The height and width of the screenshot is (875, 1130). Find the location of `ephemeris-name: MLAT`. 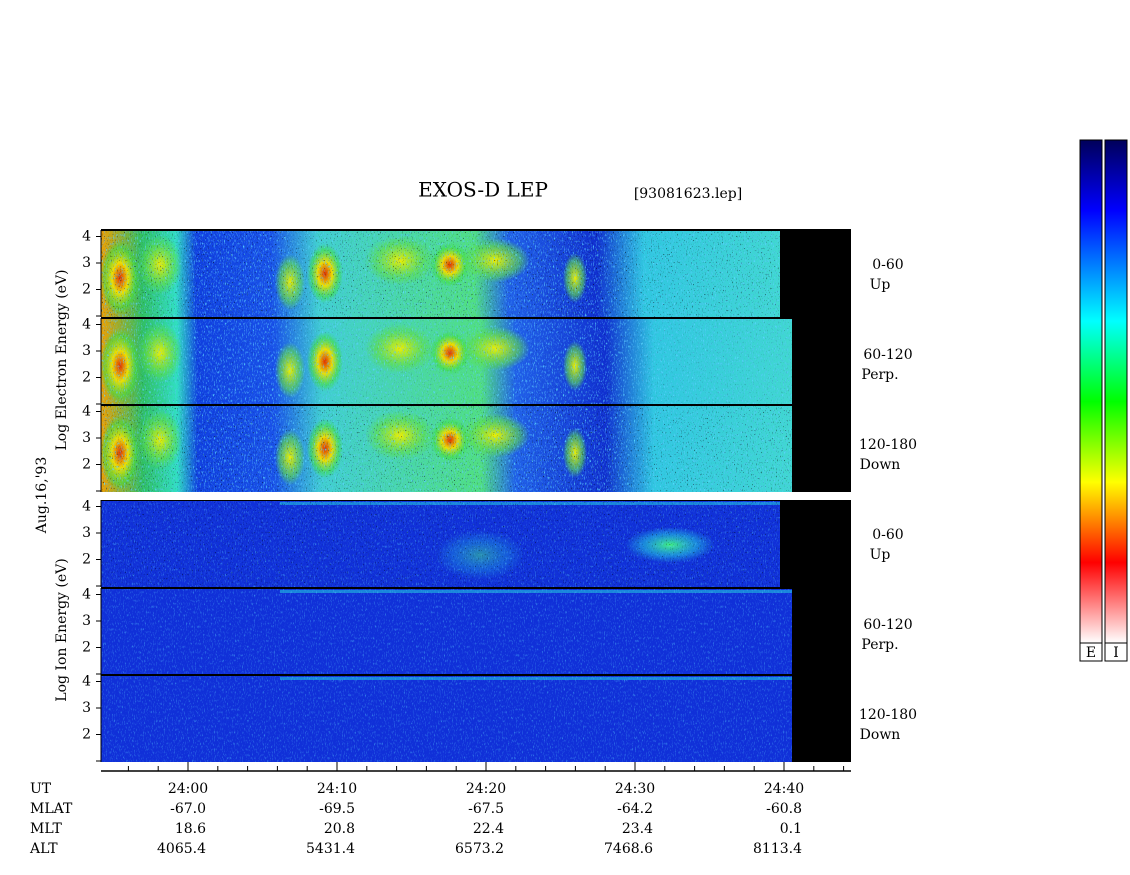

ephemeris-name: MLAT is located at coordinates (51, 809).